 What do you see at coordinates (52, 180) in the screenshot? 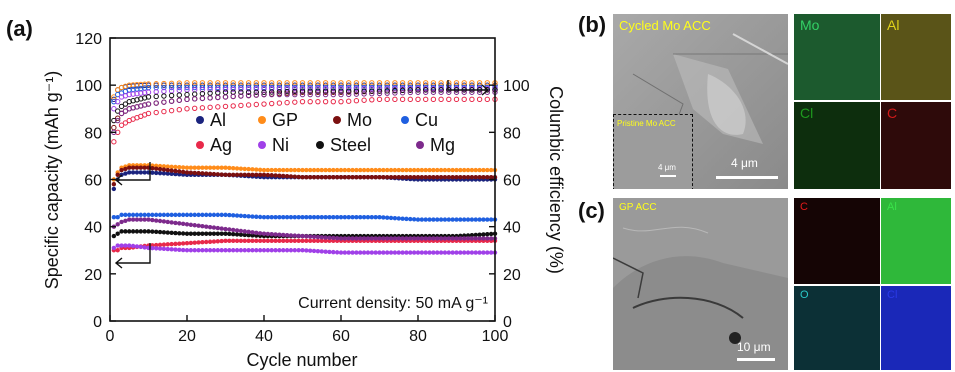
I see `y-axis-label-left: Specific capacity (mAh g⁻¹)` at bounding box center [52, 180].